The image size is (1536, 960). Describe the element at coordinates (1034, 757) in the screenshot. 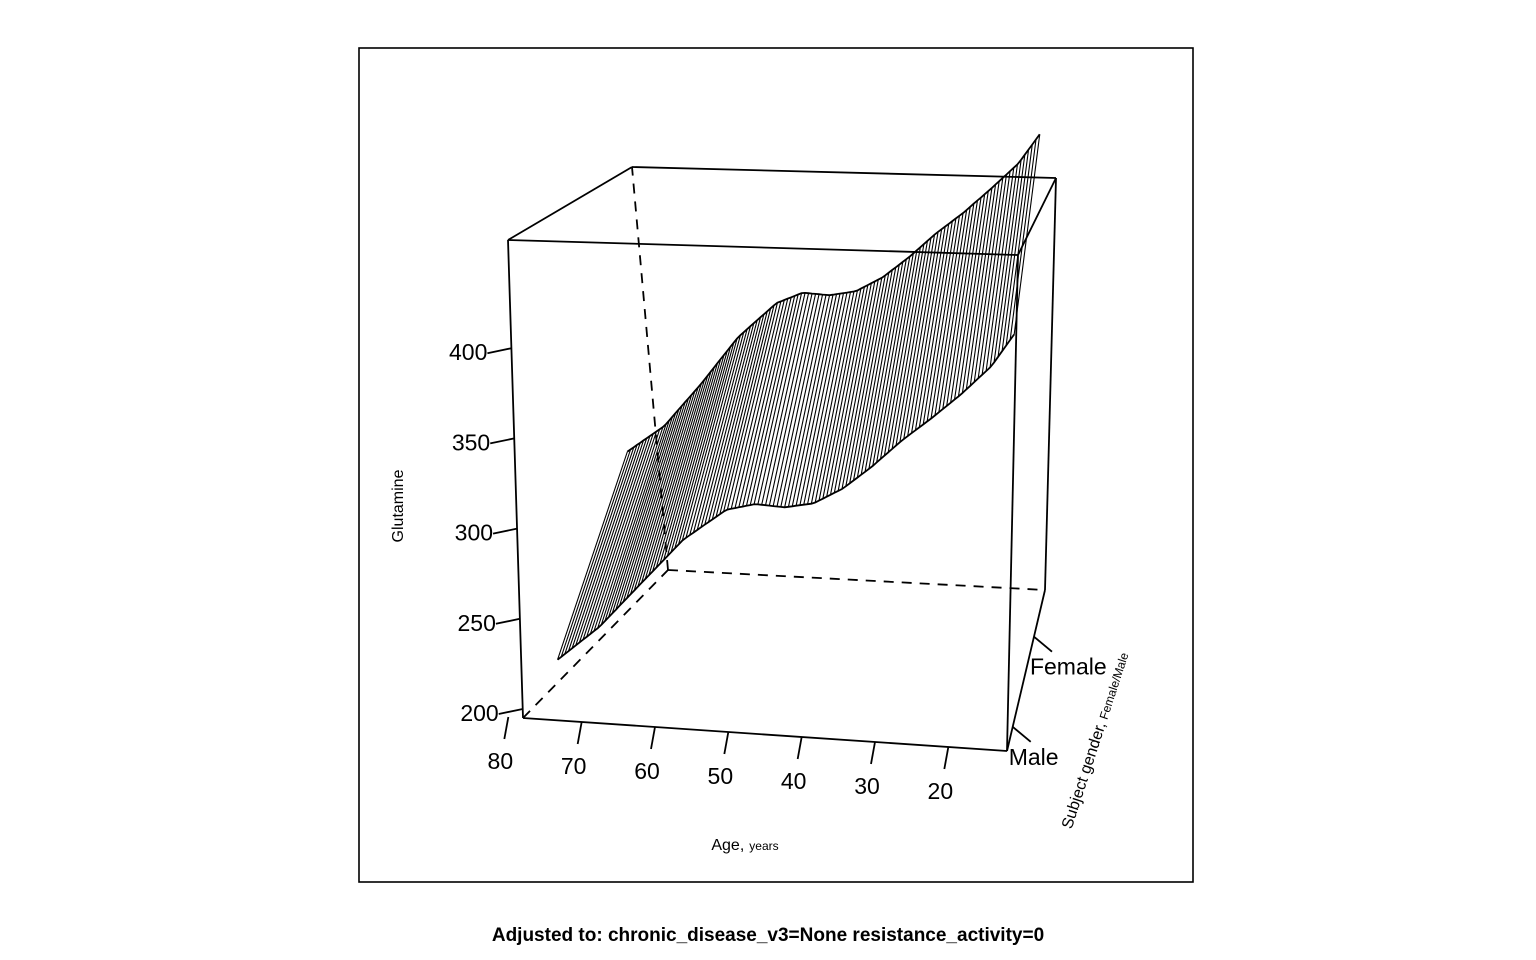

I see `y-tick-label: Male` at that location.